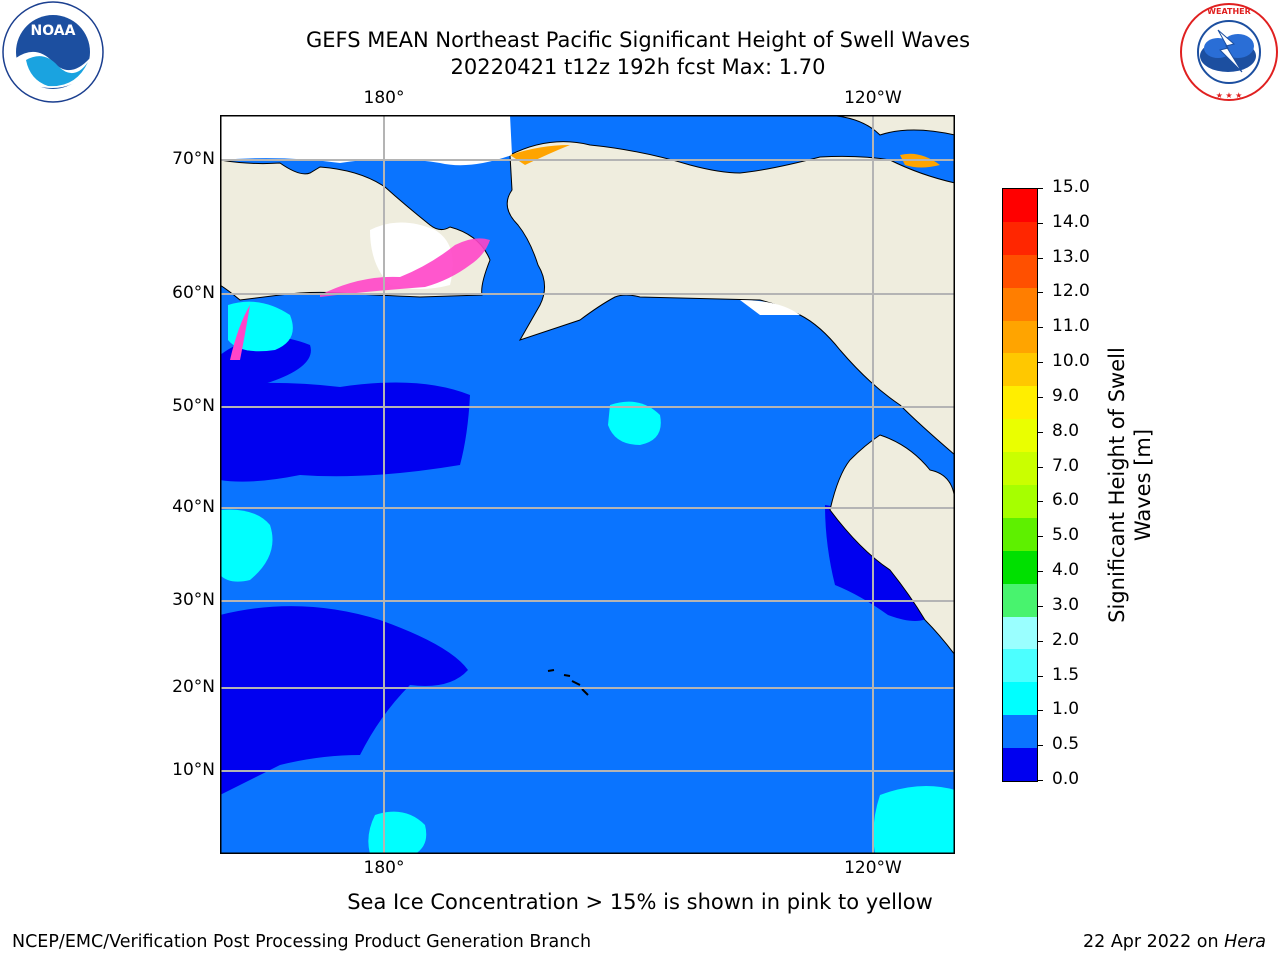 The height and width of the screenshot is (960, 1280). I want to click on lon-label-top-120w: 120°W, so click(873, 98).